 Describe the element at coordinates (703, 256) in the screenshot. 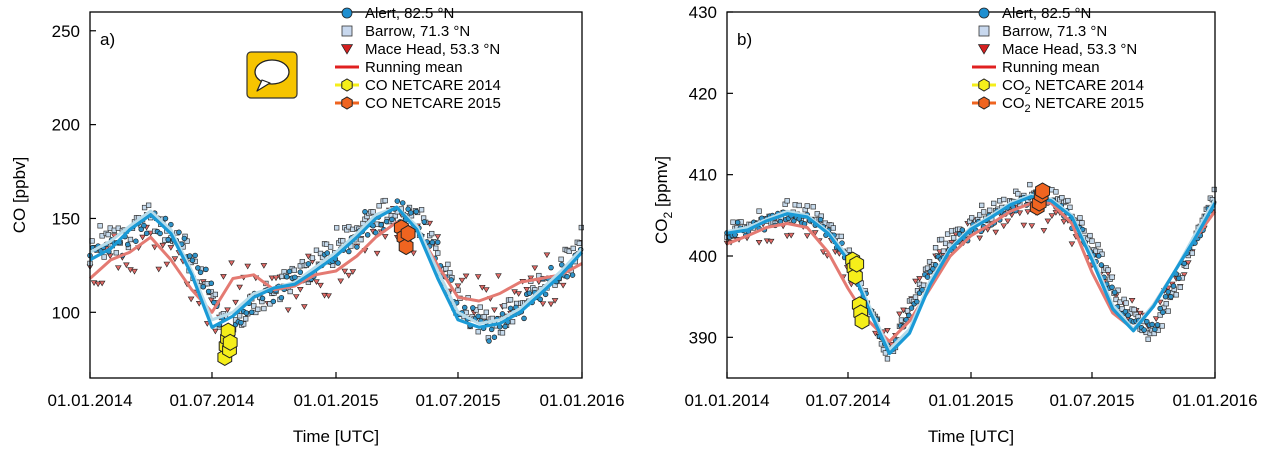

I see `y-tick-label: 400` at that location.